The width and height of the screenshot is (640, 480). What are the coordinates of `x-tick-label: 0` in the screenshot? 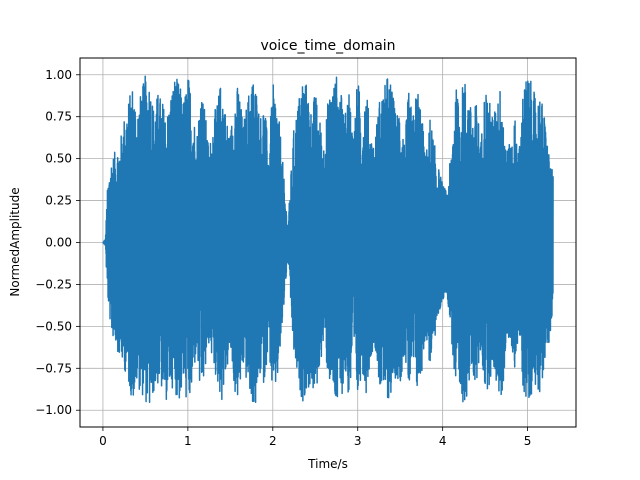 It's located at (103, 441).